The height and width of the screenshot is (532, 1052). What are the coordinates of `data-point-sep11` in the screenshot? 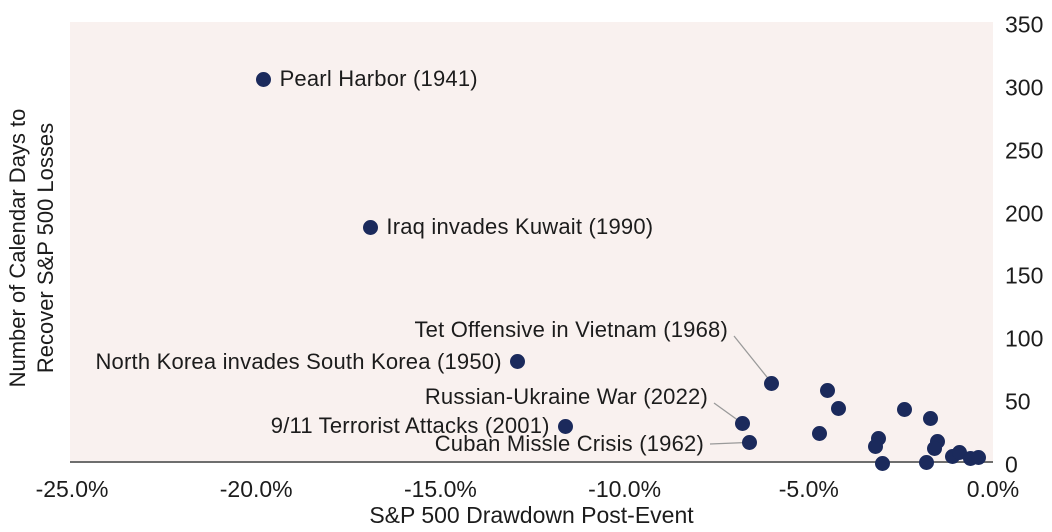 It's located at (566, 426).